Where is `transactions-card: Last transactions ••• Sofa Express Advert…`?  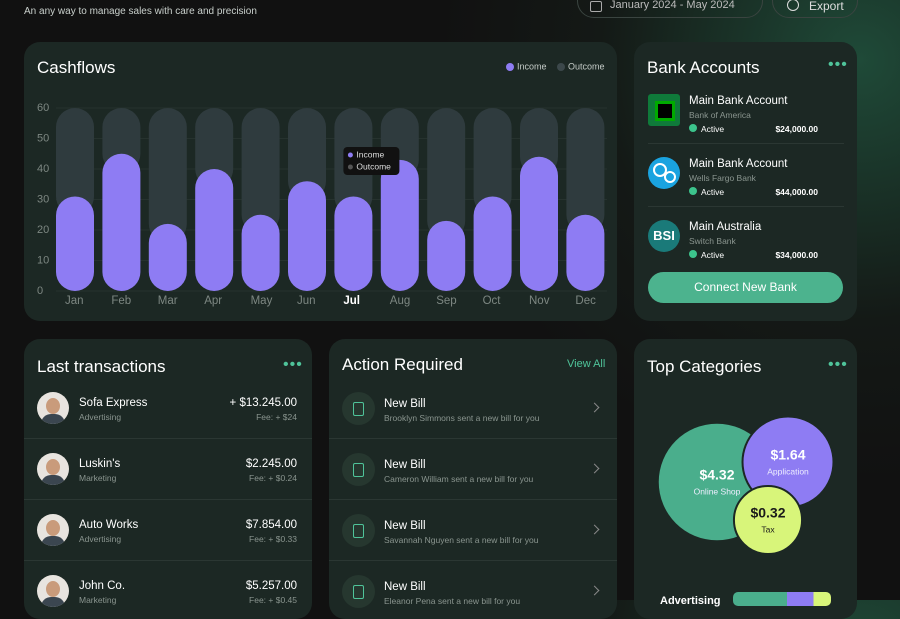 transactions-card: Last transactions ••• Sofa Express Advert… is located at coordinates (168, 479).